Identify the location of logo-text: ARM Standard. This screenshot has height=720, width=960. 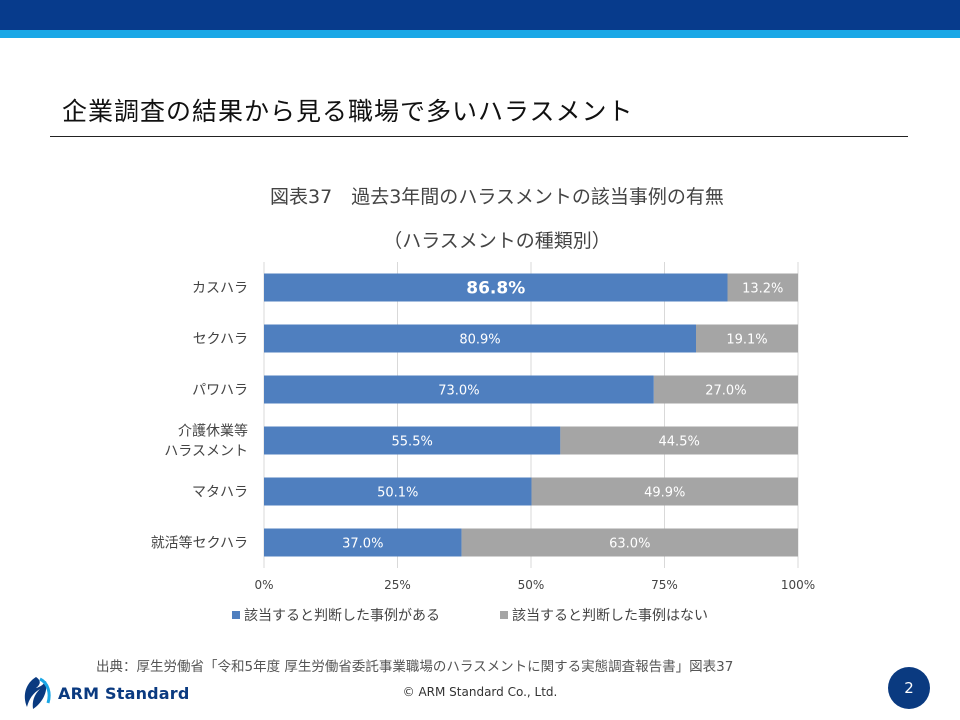
(124, 693).